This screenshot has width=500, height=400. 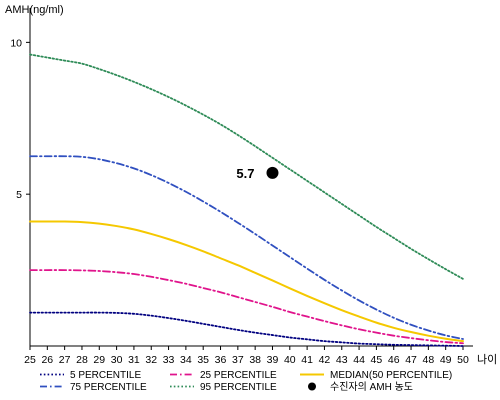 What do you see at coordinates (377, 360) in the screenshot?
I see `x-tick-label: 45` at bounding box center [377, 360].